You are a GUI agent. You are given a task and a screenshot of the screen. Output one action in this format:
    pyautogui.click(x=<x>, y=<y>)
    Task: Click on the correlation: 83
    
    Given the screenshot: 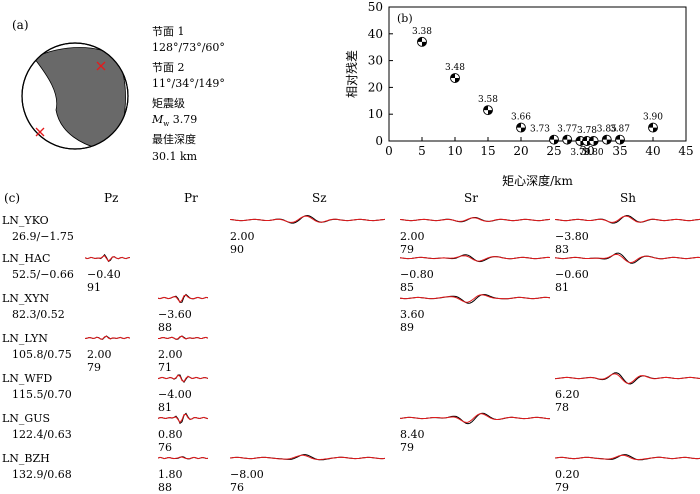 What is the action you would take?
    pyautogui.click(x=562, y=249)
    